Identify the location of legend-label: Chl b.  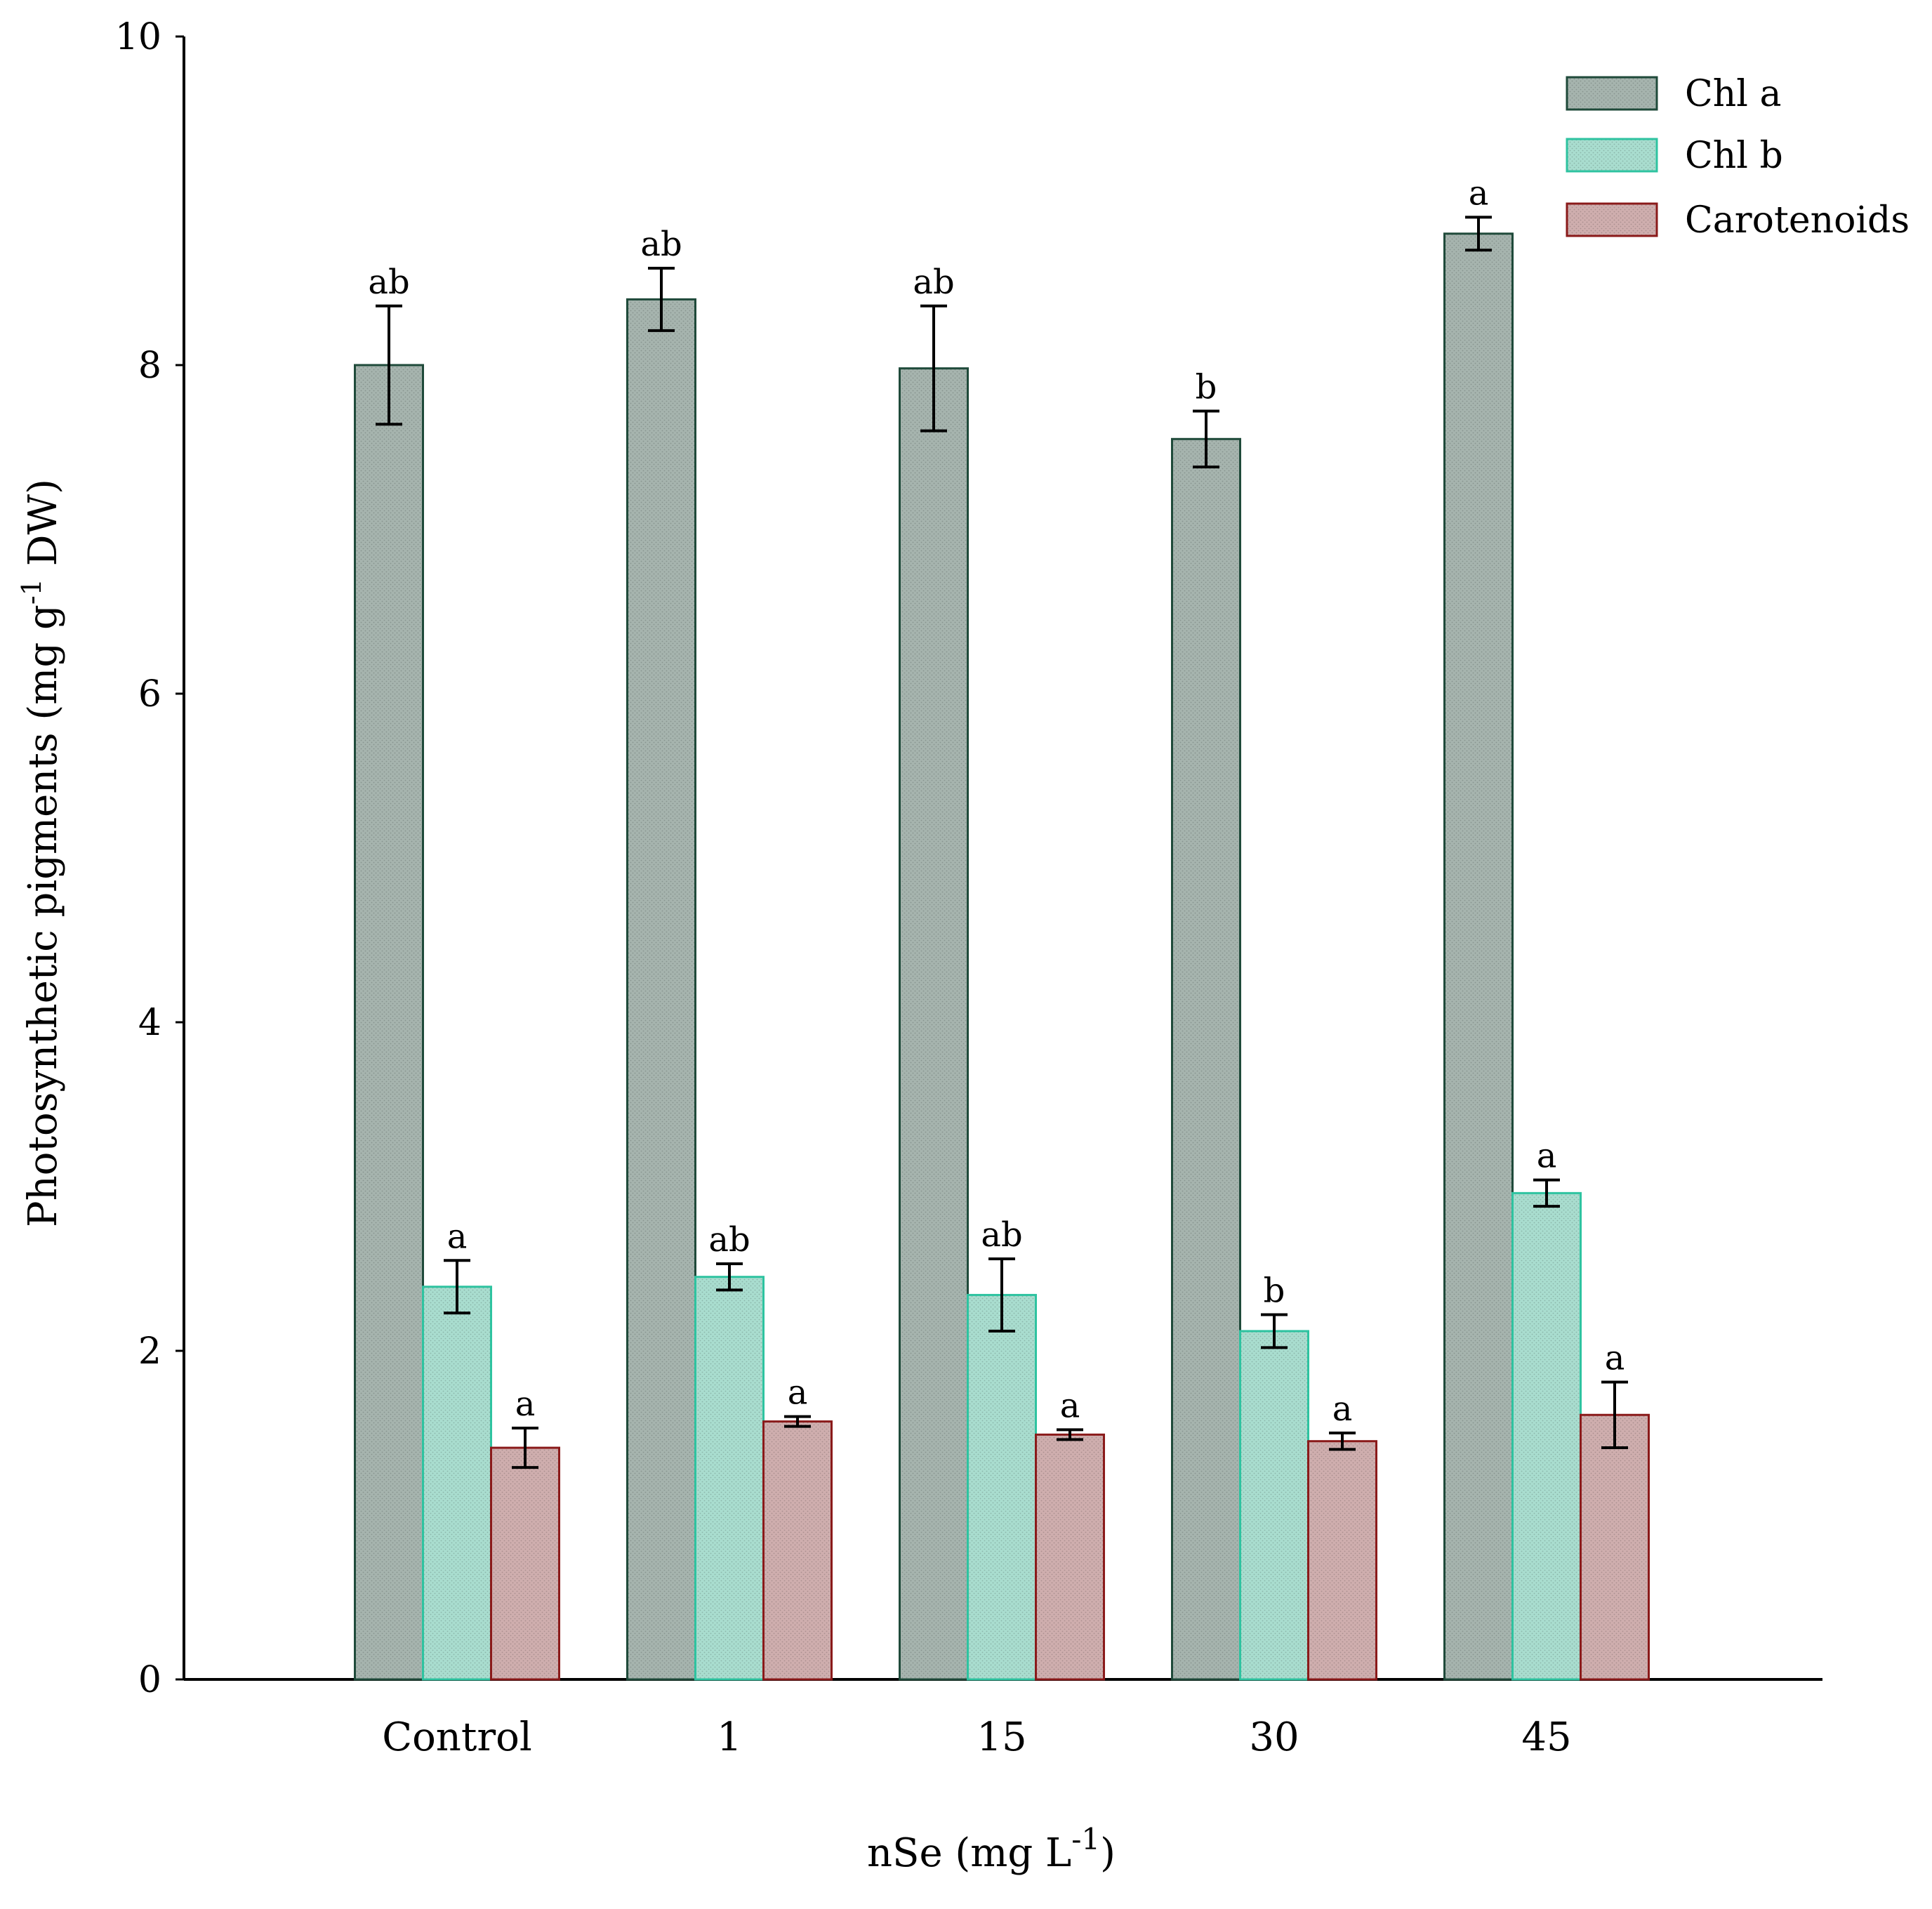
(1734, 156).